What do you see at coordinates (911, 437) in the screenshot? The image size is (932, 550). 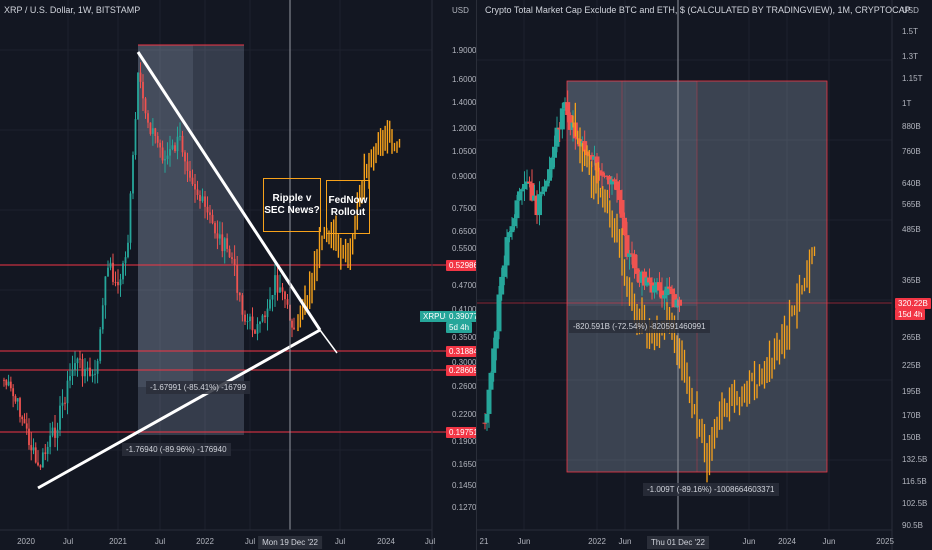 I see `mc-price-tick: 150B` at bounding box center [911, 437].